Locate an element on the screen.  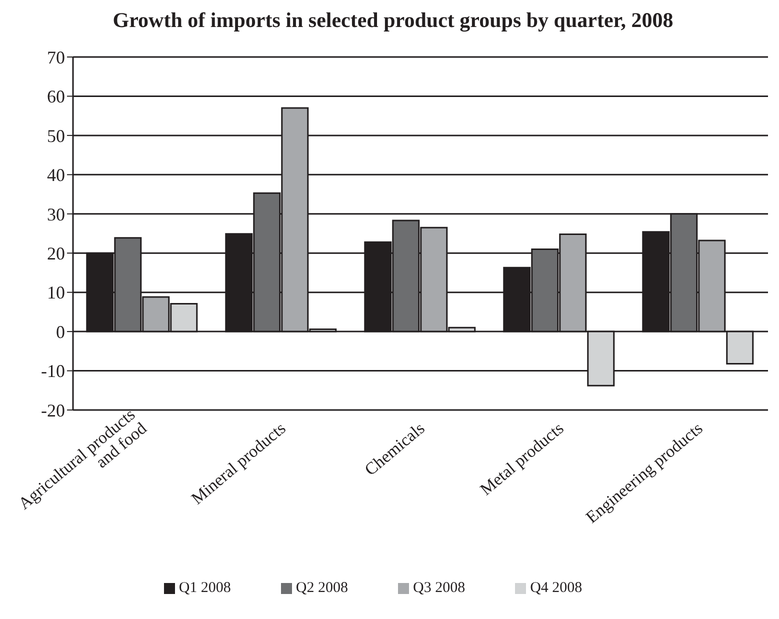
legend-label: Q4 2008 is located at coordinates (556, 588).